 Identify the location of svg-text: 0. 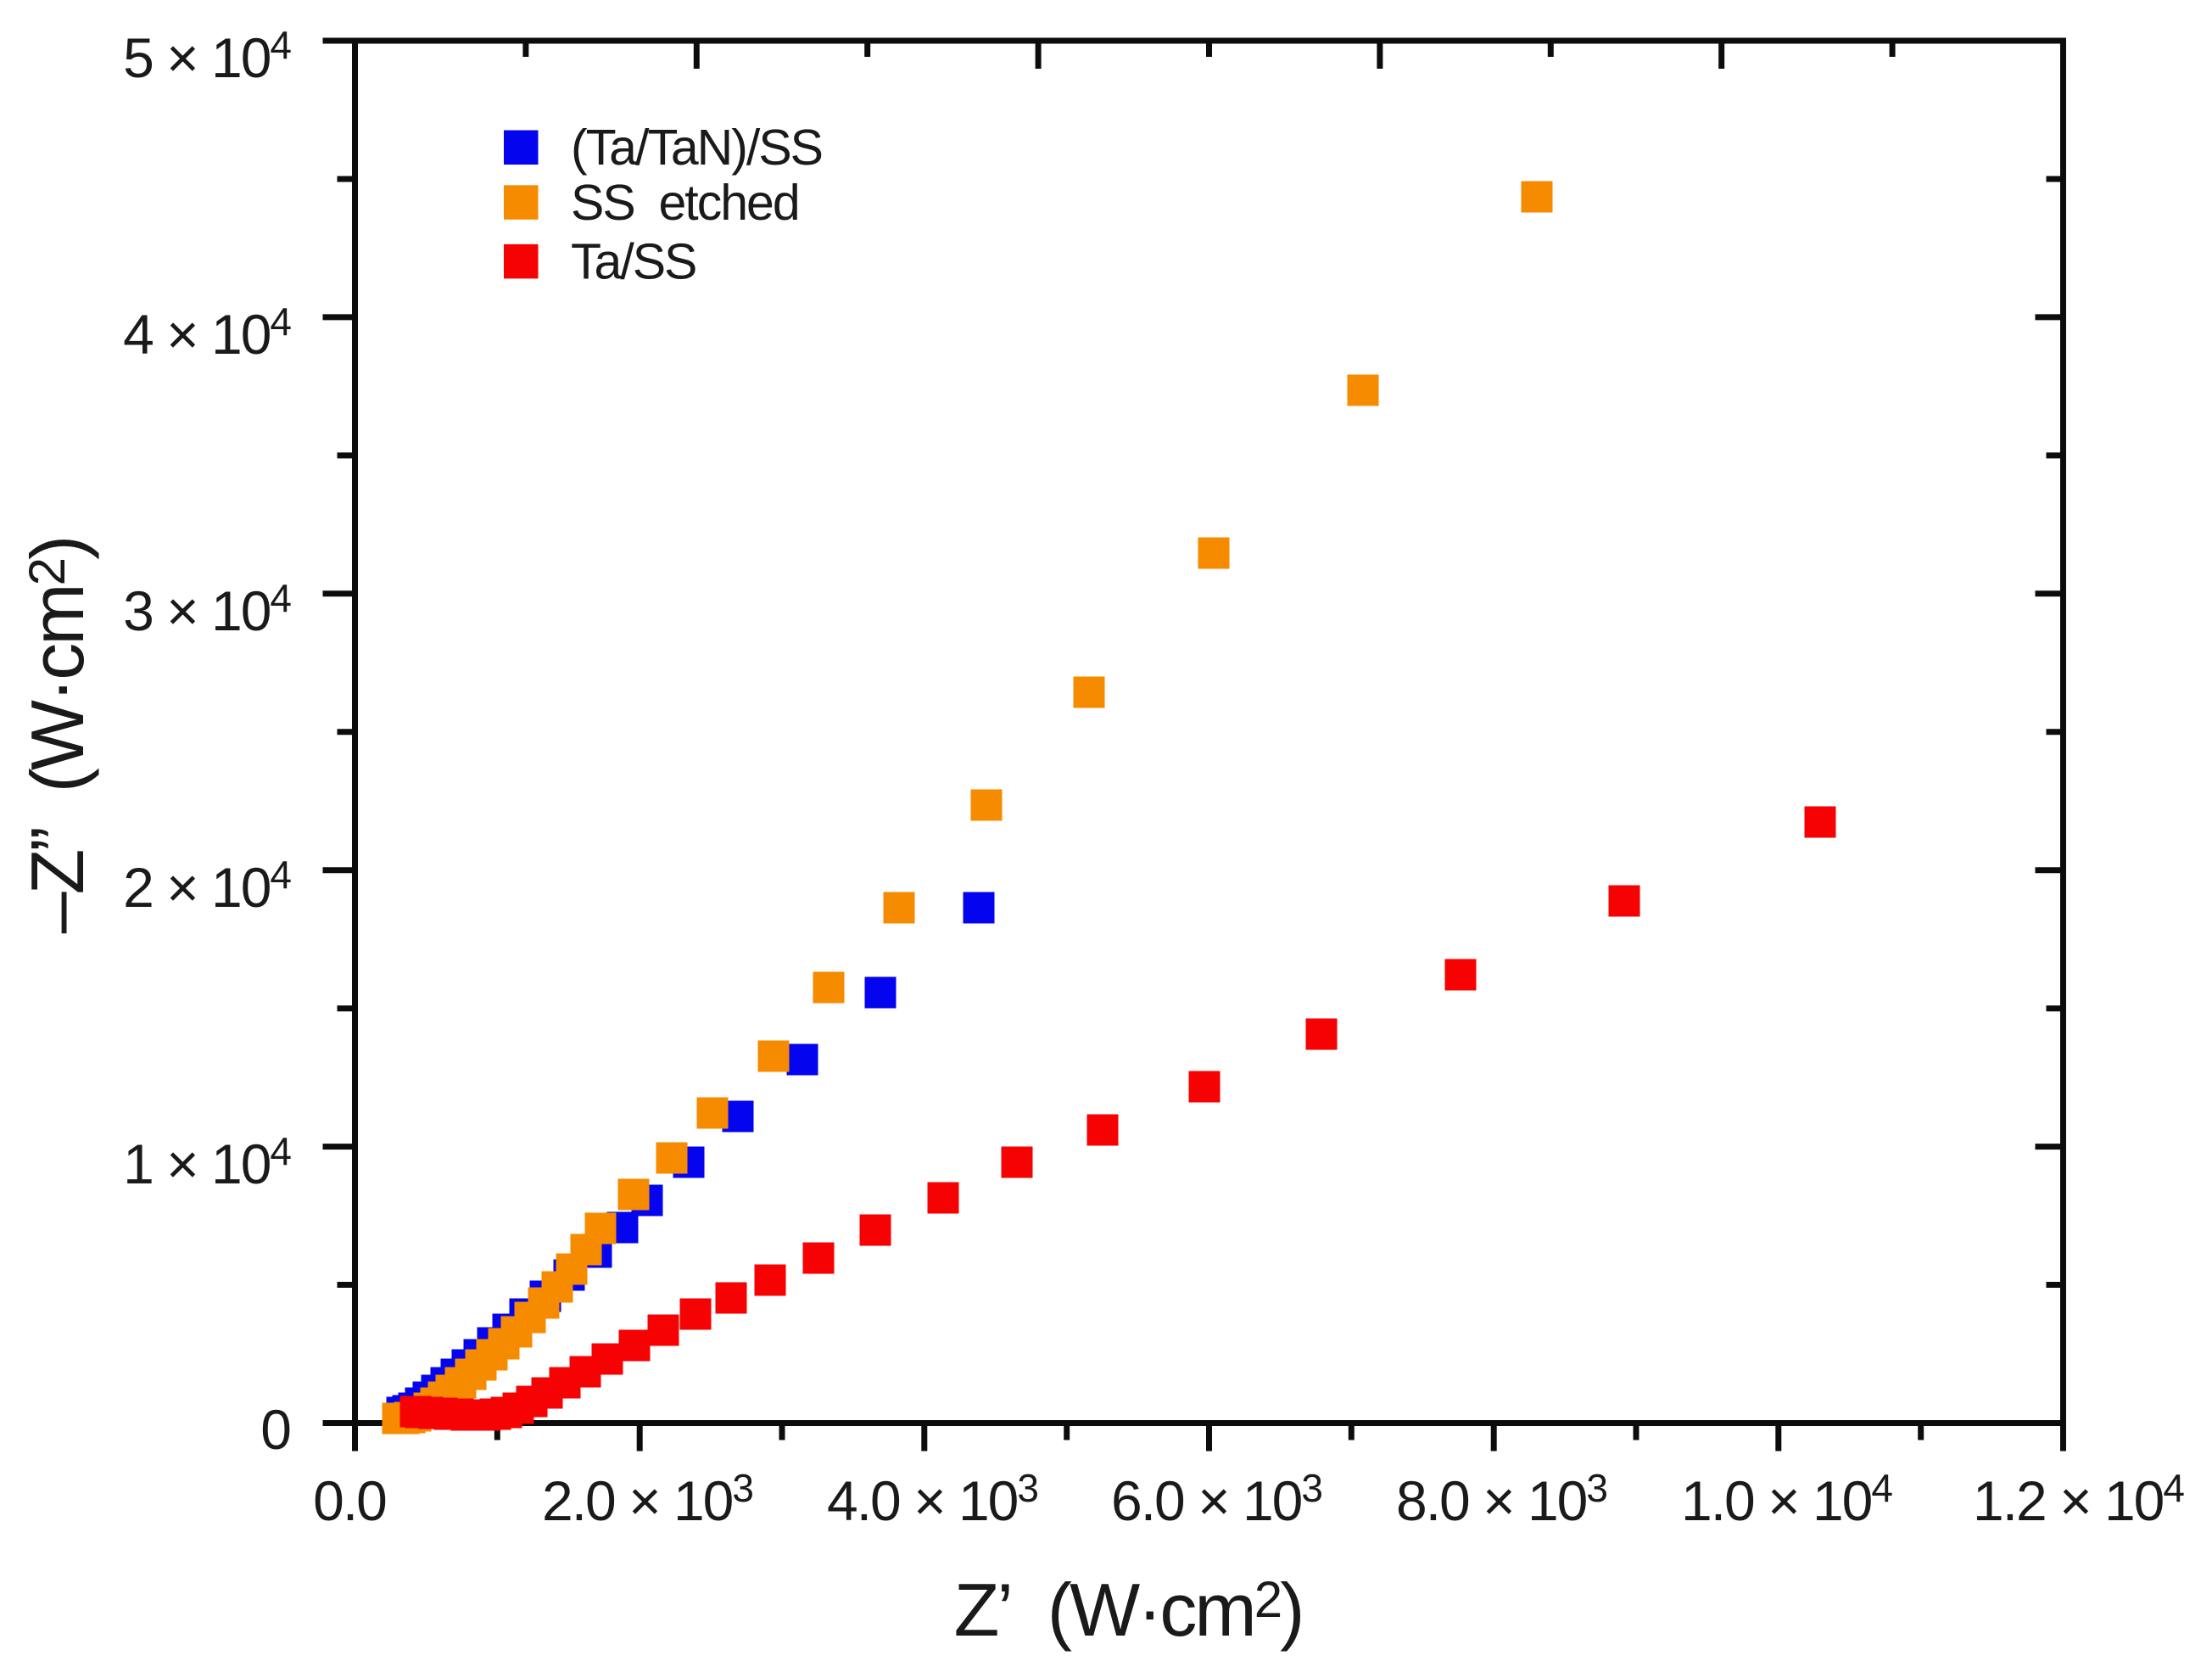
(275, 1429).